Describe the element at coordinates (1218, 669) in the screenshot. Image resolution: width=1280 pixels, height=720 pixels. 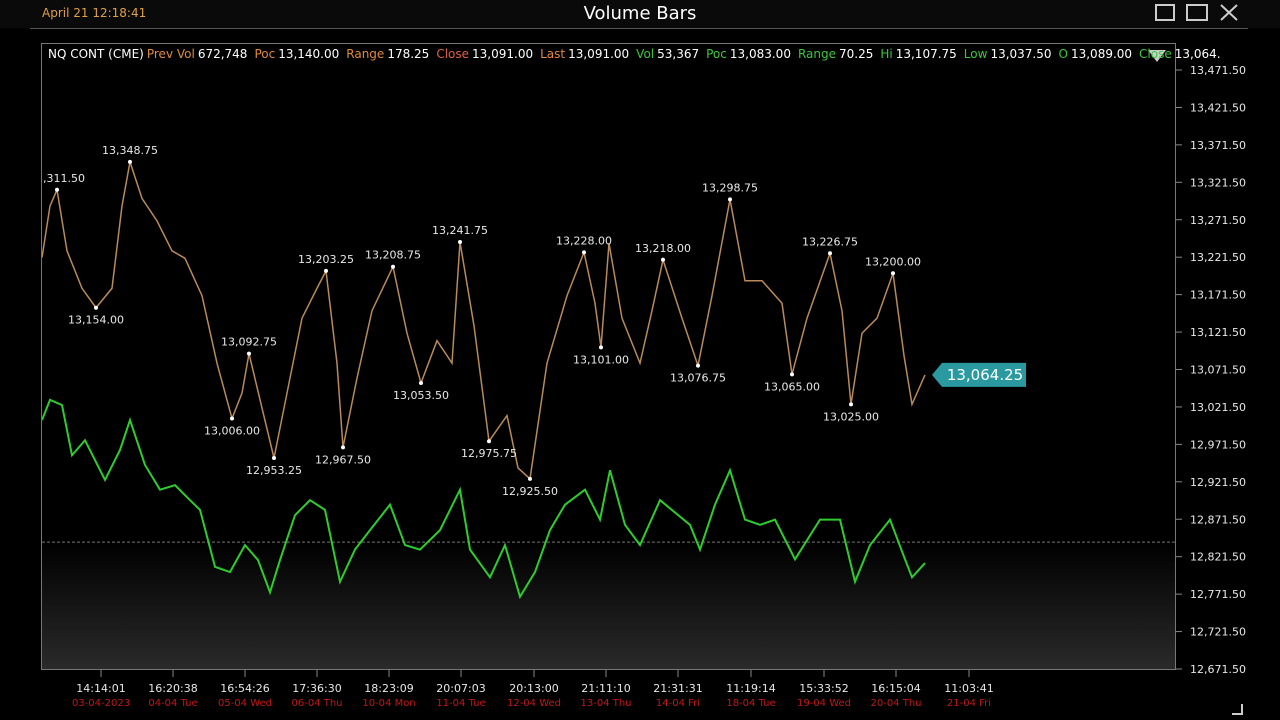
I see `y-tick-label: 12,671.50` at that location.